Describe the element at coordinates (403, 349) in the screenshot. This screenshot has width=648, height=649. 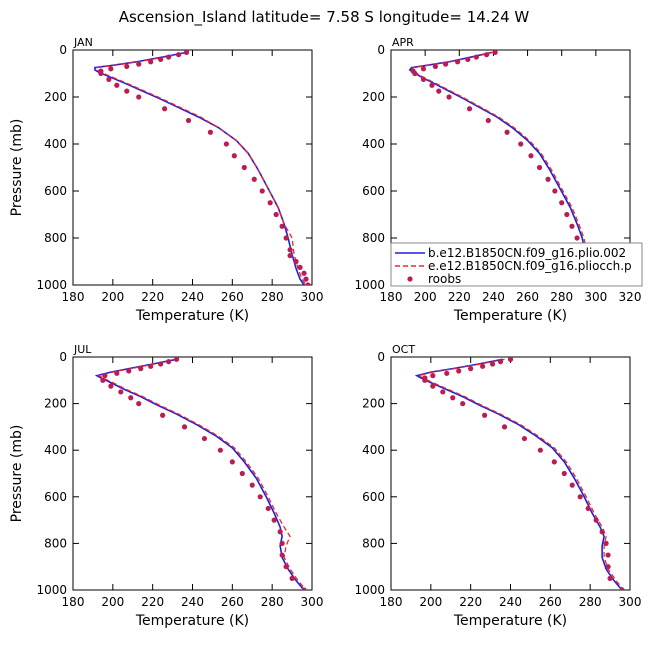
I see `panel-label: OCT` at that location.